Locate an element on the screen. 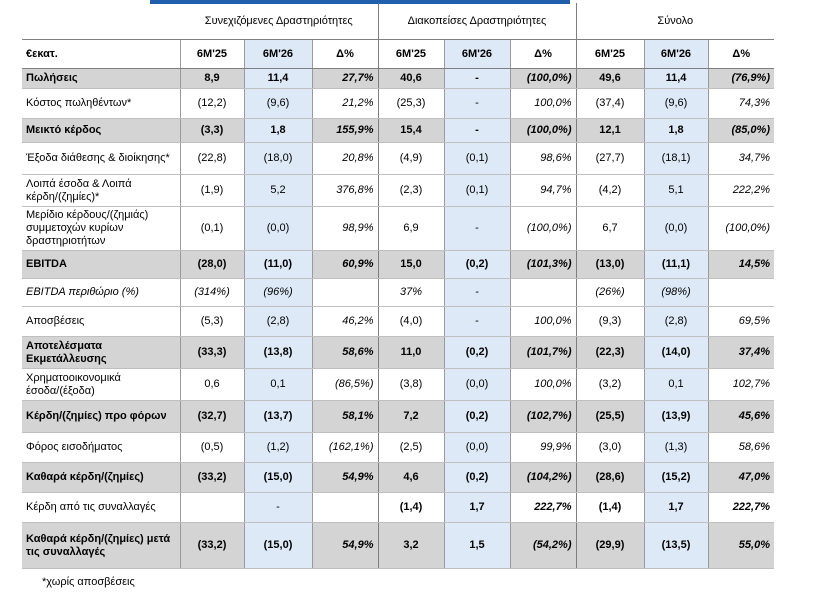 The width and height of the screenshot is (826, 600). row-label: Καθαρά κέρδη/(ζημίες) is located at coordinates (101, 477).